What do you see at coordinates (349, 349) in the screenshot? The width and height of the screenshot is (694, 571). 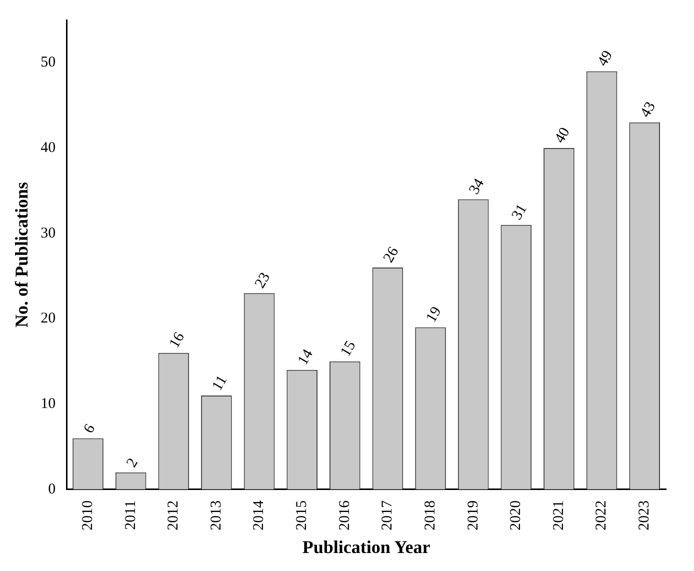 I see `data-label: 15` at bounding box center [349, 349].